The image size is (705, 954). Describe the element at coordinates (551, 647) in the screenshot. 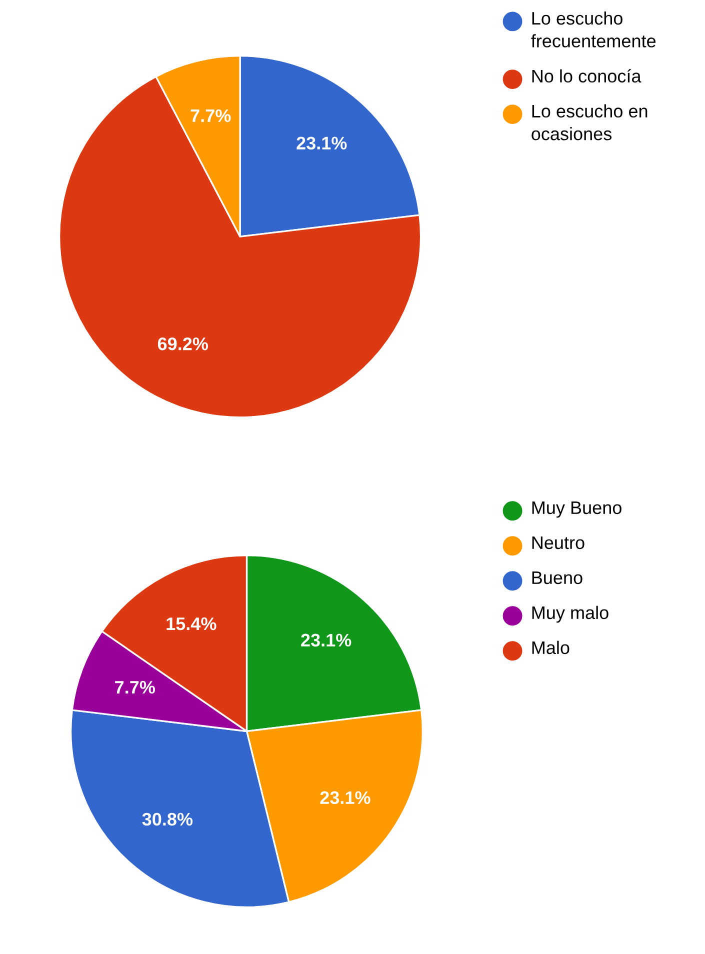

I see `legend-label: Malo` at that location.